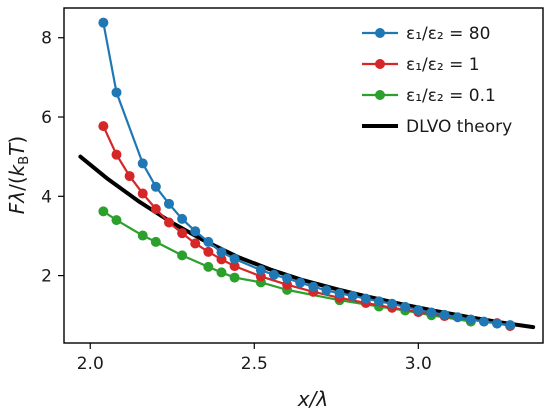 This screenshot has height=416, width=551. I want to click on legend-item: DLVO theory, so click(437, 127).